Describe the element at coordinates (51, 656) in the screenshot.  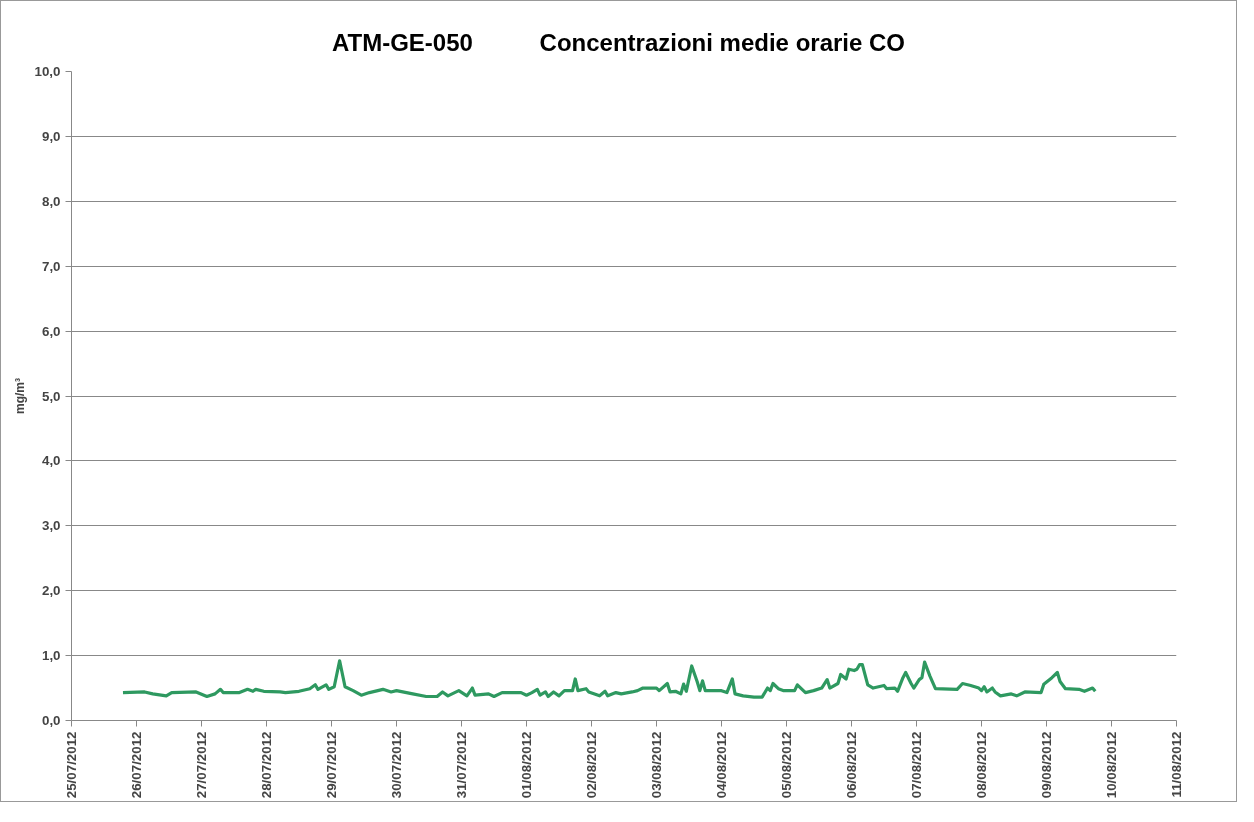
I see `y-tick-label: 1,0` at that location.